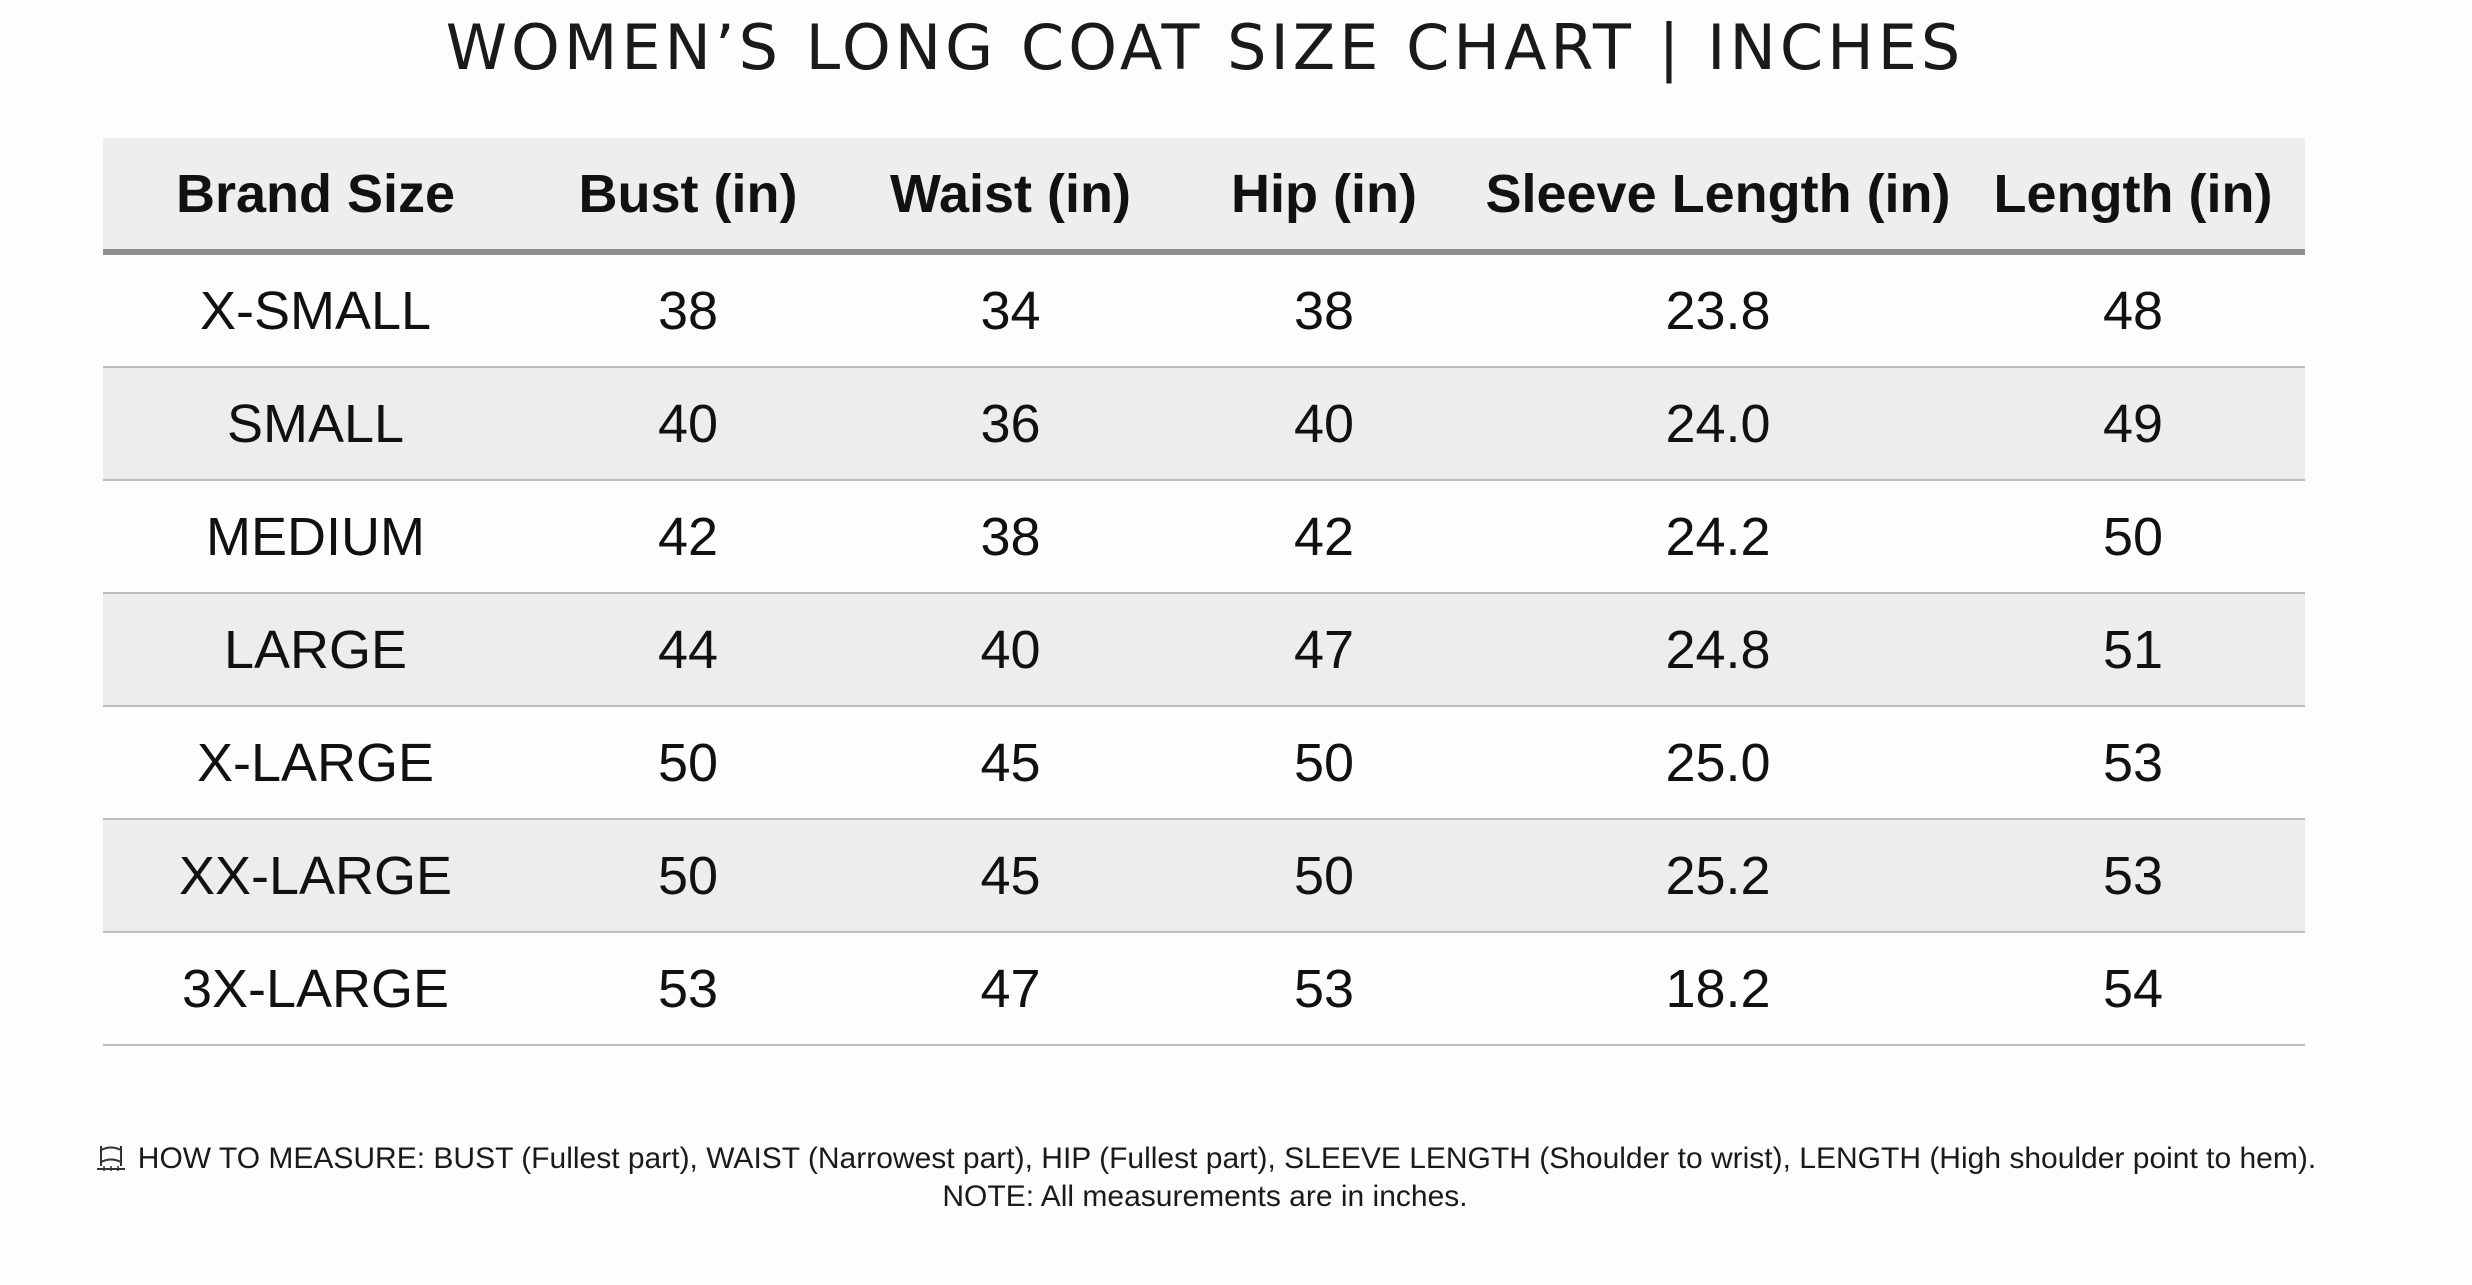 This screenshot has width=2472, height=1285. What do you see at coordinates (1204, 763) in the screenshot?
I see `table-row: X-LARGE 50 45 50 25.0 53` at bounding box center [1204, 763].